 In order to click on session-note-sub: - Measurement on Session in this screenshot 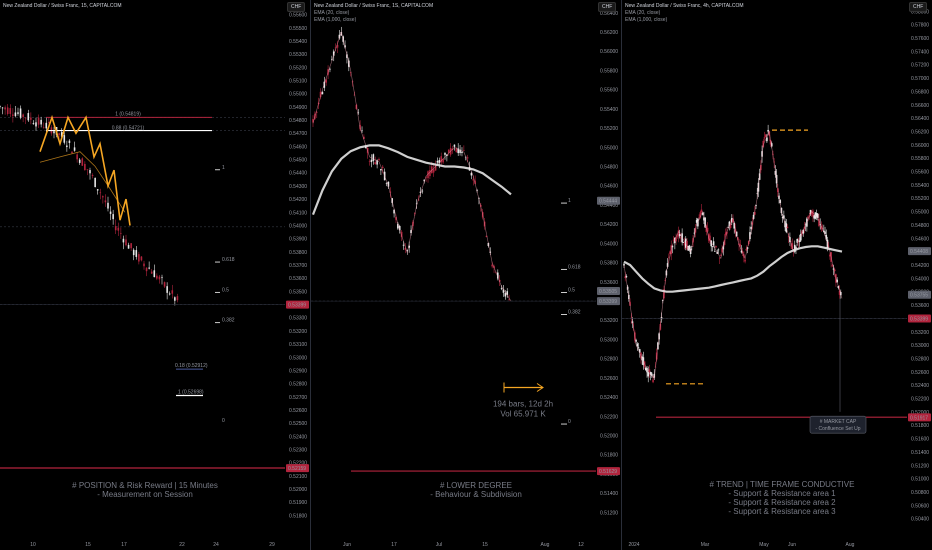, I will do `click(145, 494)`.